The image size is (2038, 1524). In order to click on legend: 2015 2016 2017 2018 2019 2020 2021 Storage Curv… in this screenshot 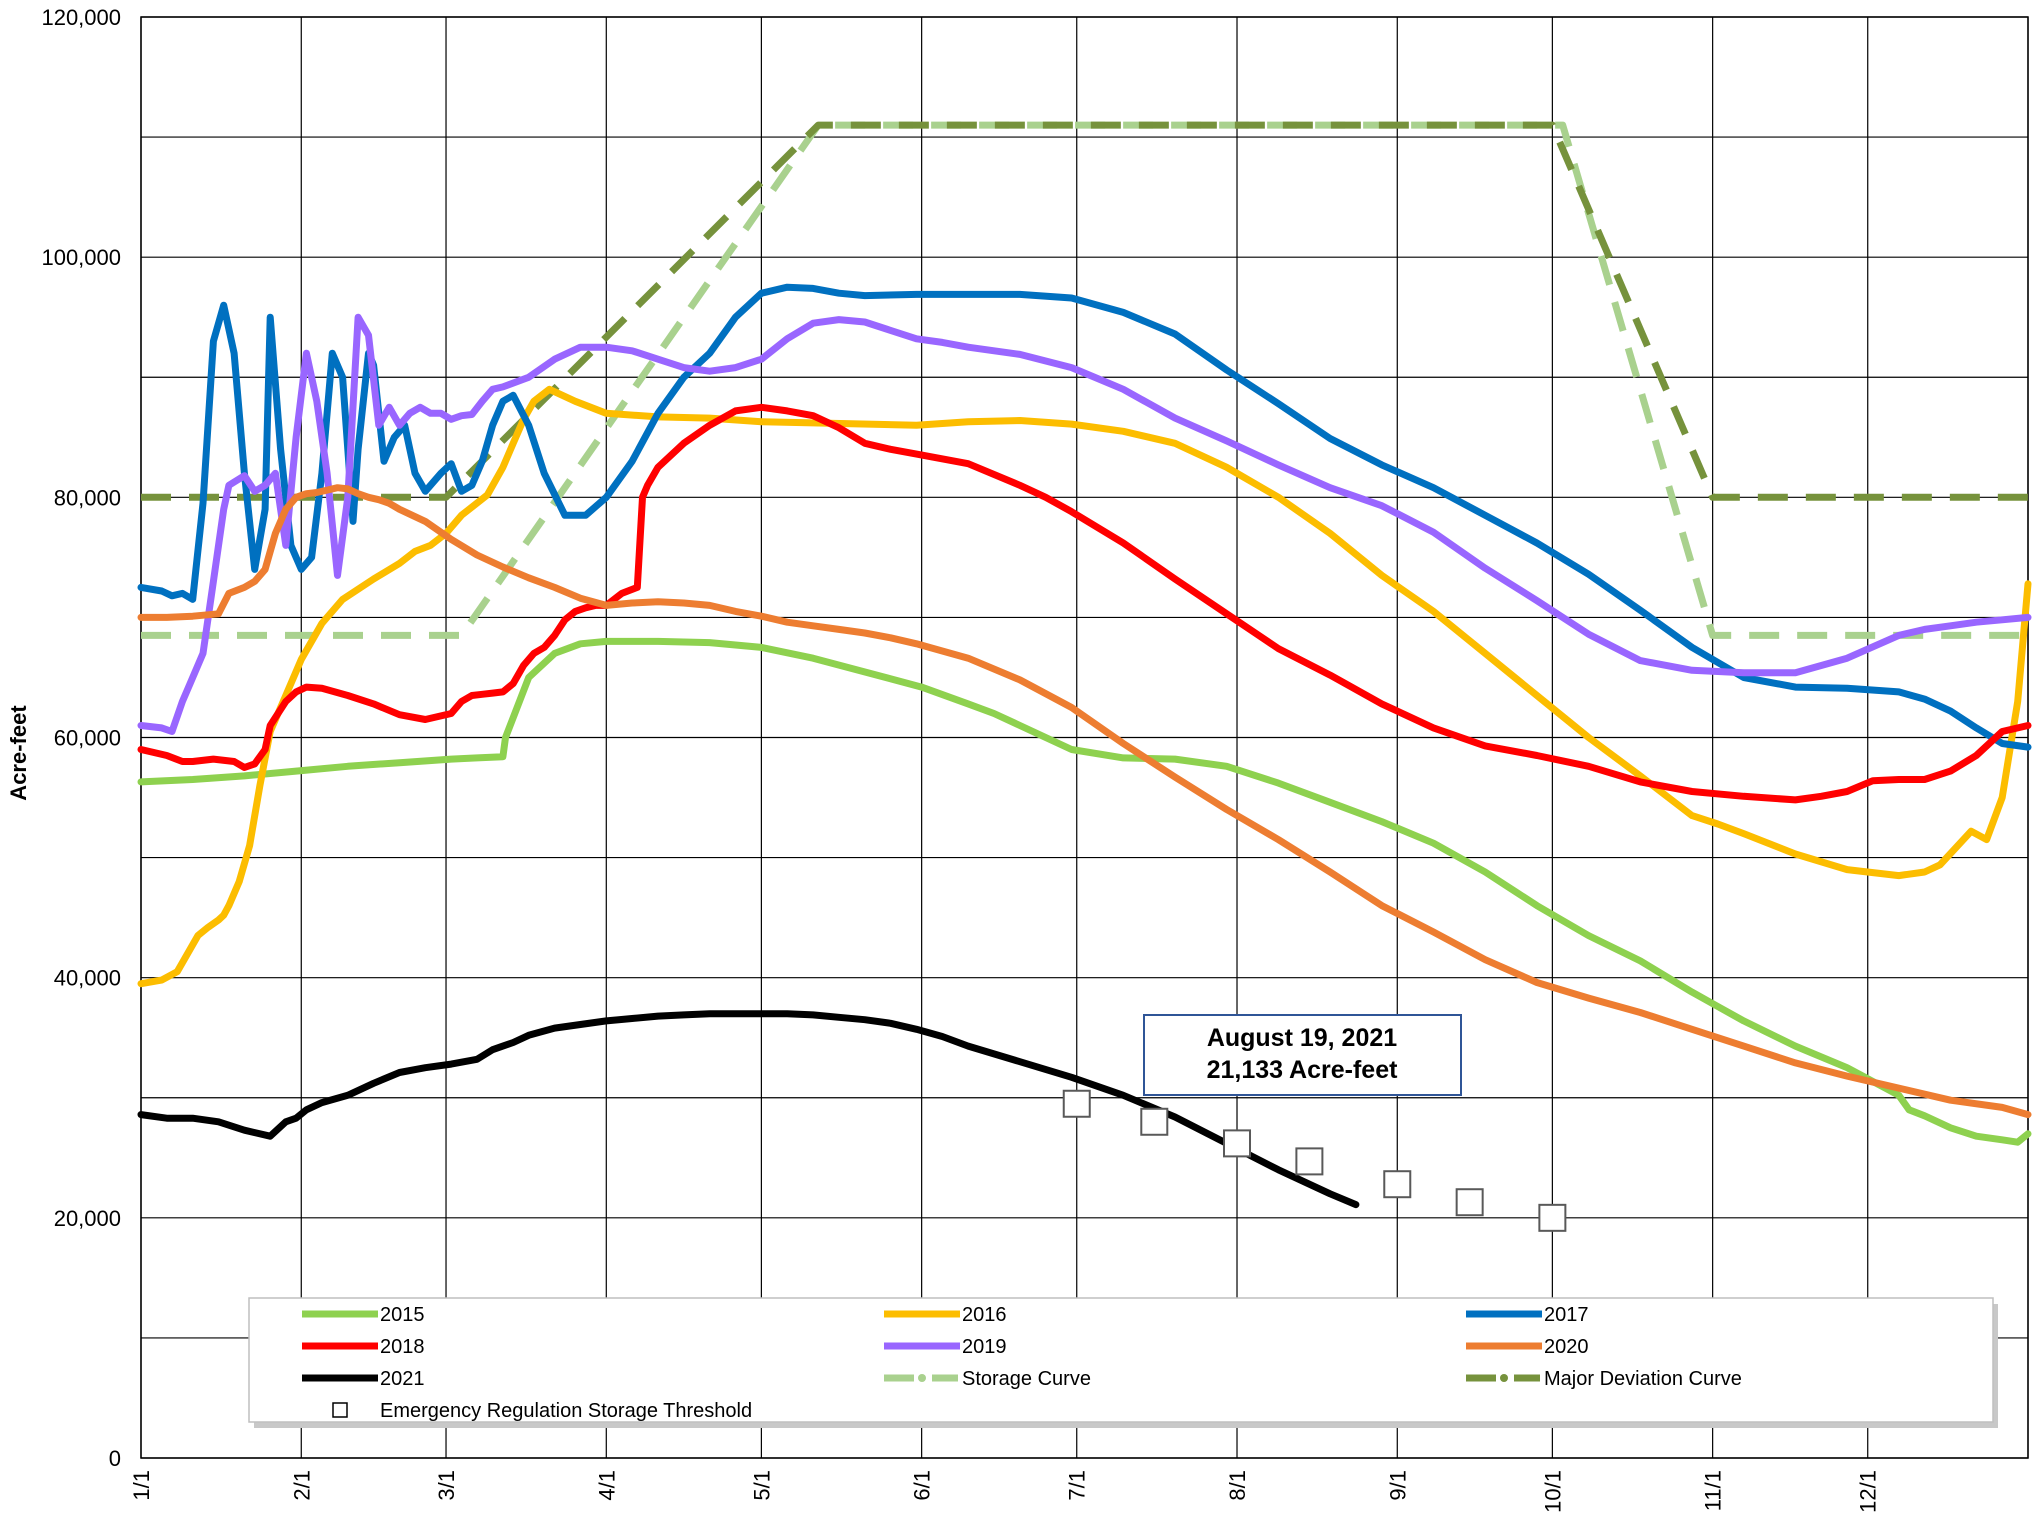, I will do `click(1123, 1362)`.